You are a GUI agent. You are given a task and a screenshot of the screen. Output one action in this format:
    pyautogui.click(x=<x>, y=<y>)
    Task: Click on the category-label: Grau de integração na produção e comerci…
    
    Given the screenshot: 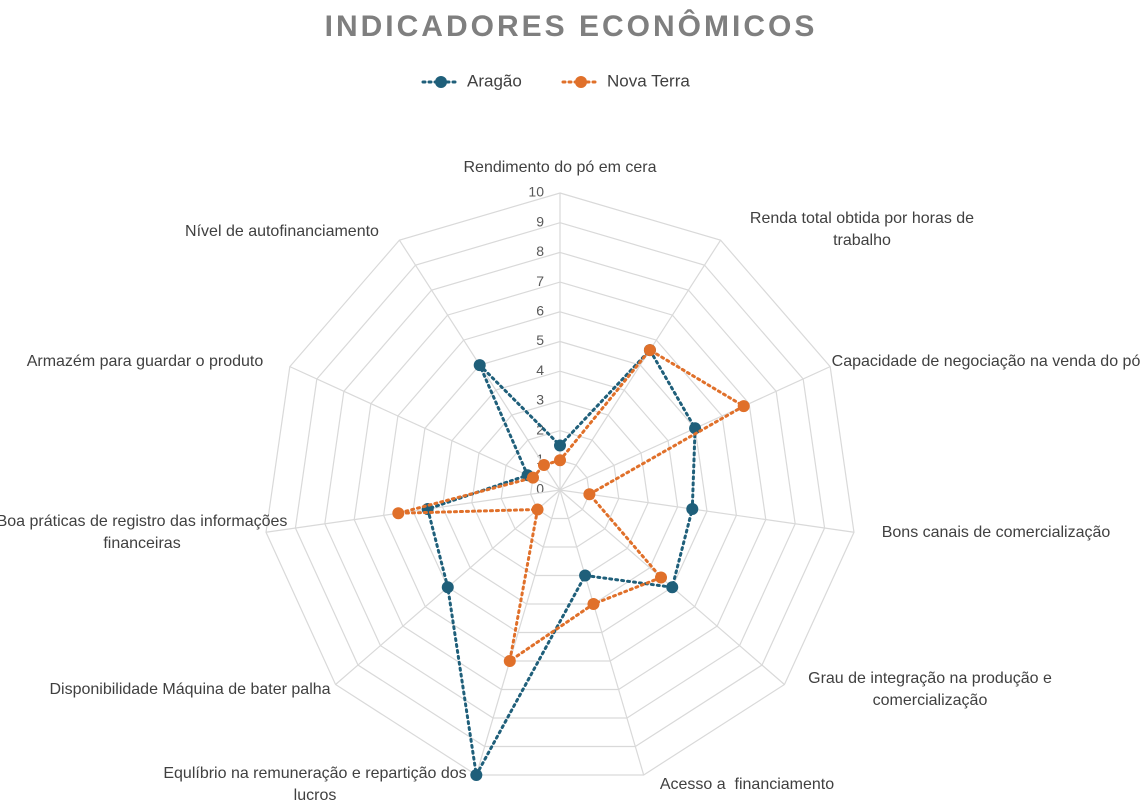 What is the action you would take?
    pyautogui.click(x=932, y=689)
    